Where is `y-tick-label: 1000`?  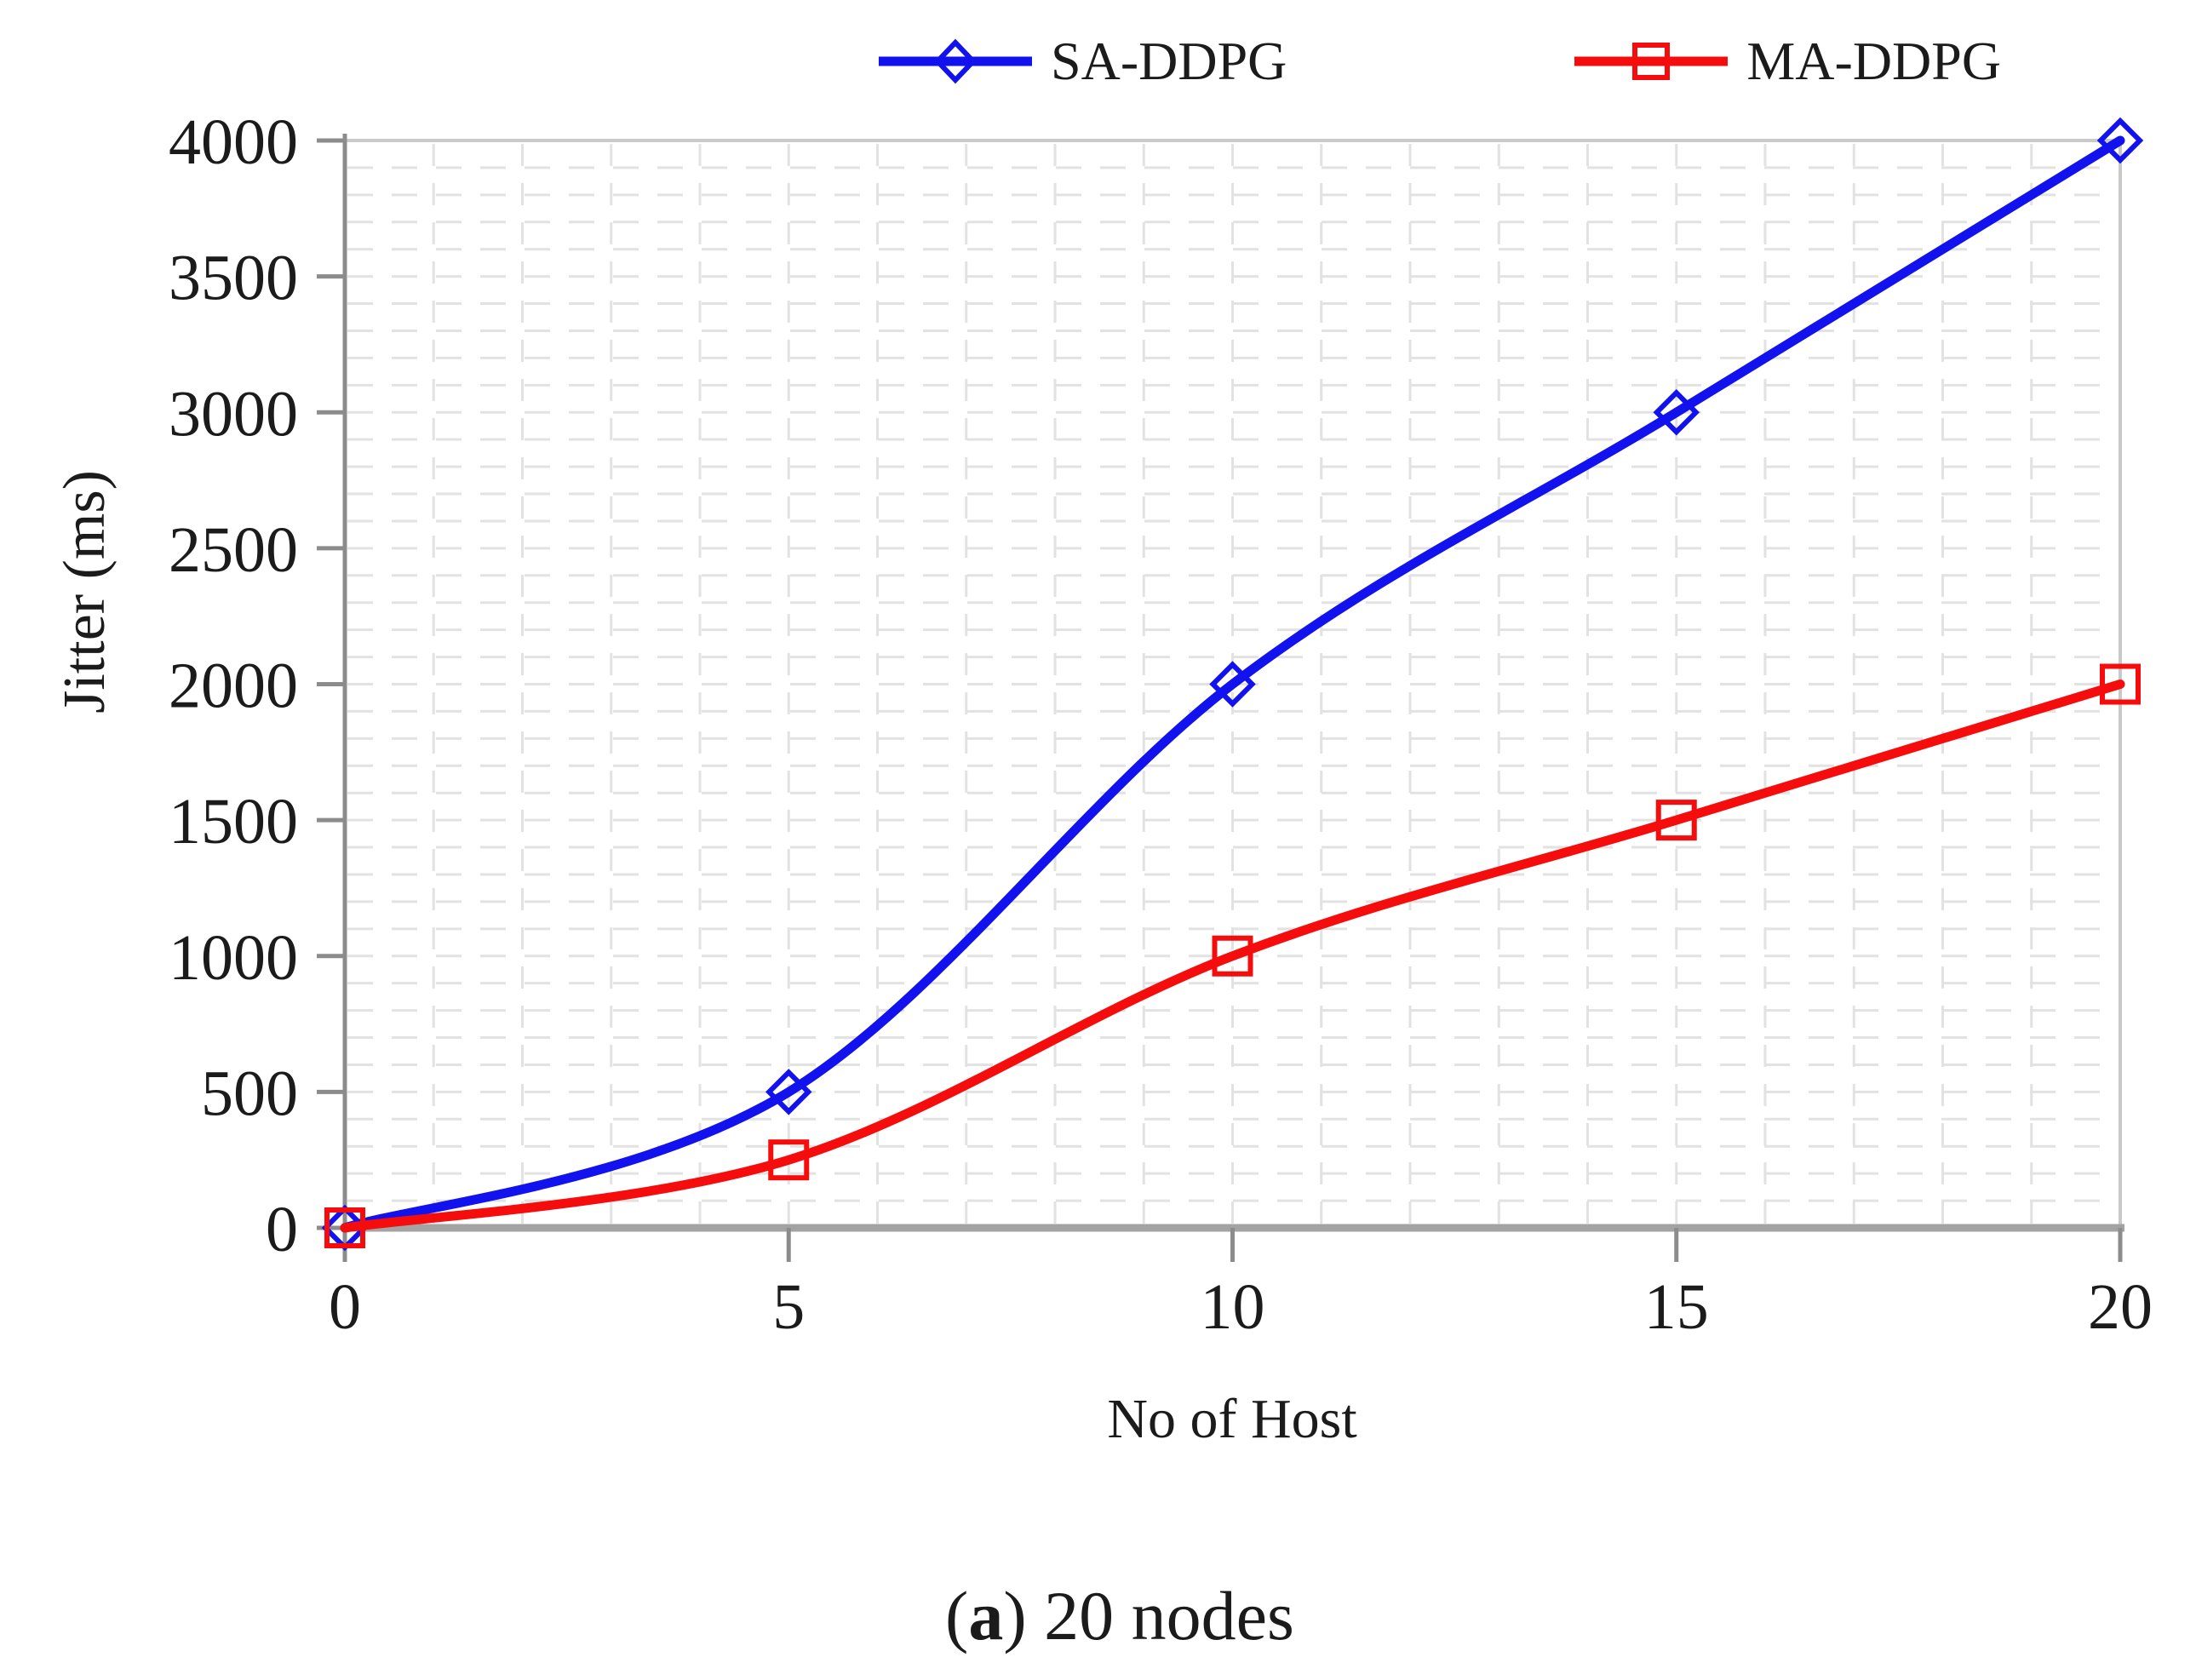 y-tick-label: 1000 is located at coordinates (234, 958).